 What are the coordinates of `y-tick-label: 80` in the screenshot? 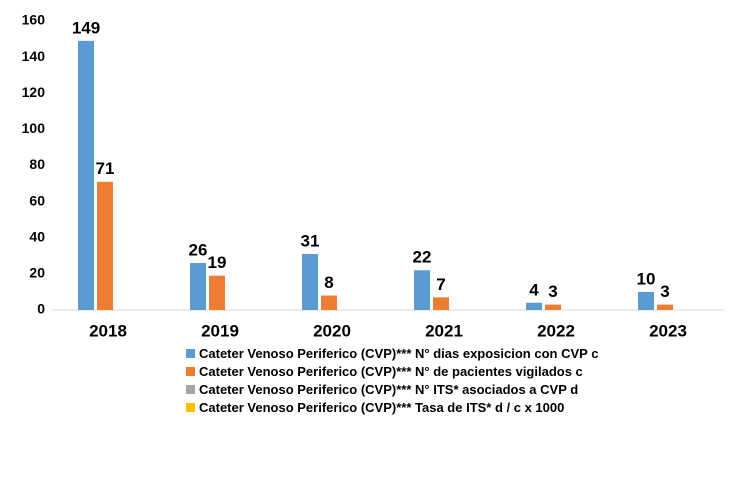 It's located at (37, 164).